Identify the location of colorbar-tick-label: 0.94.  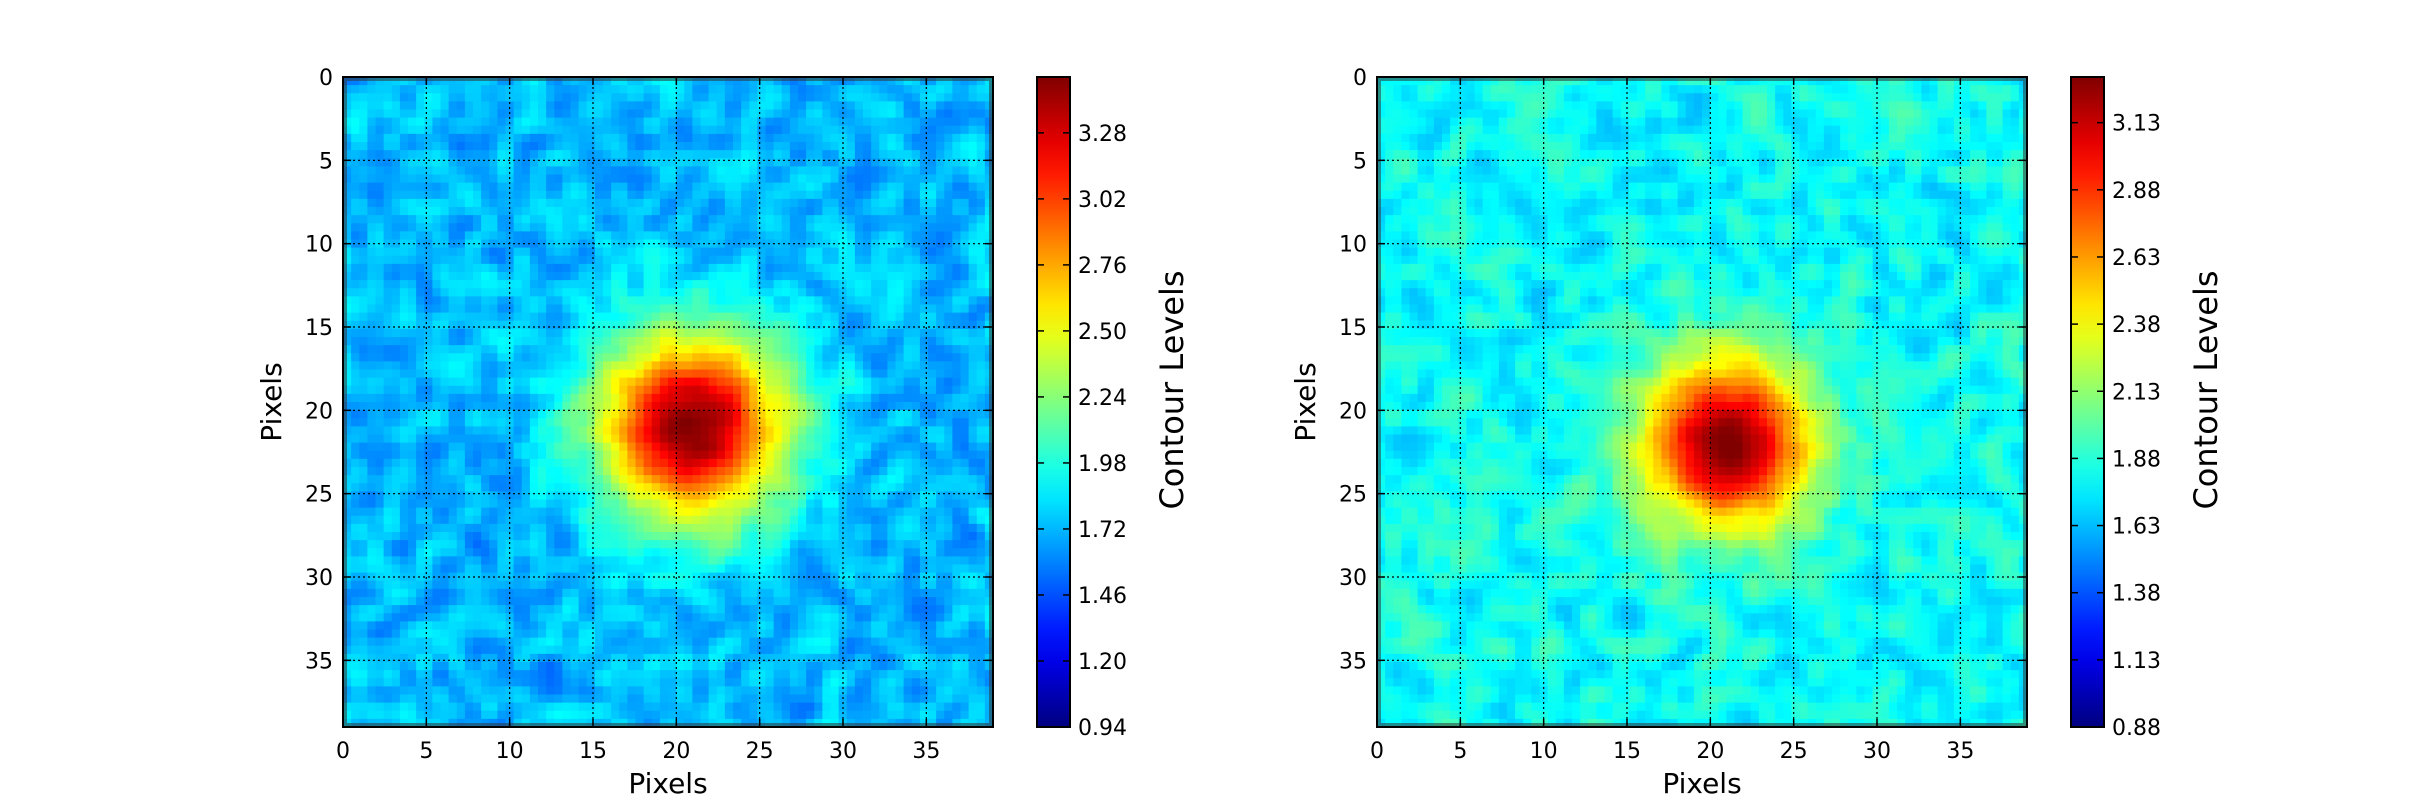
(1102, 728).